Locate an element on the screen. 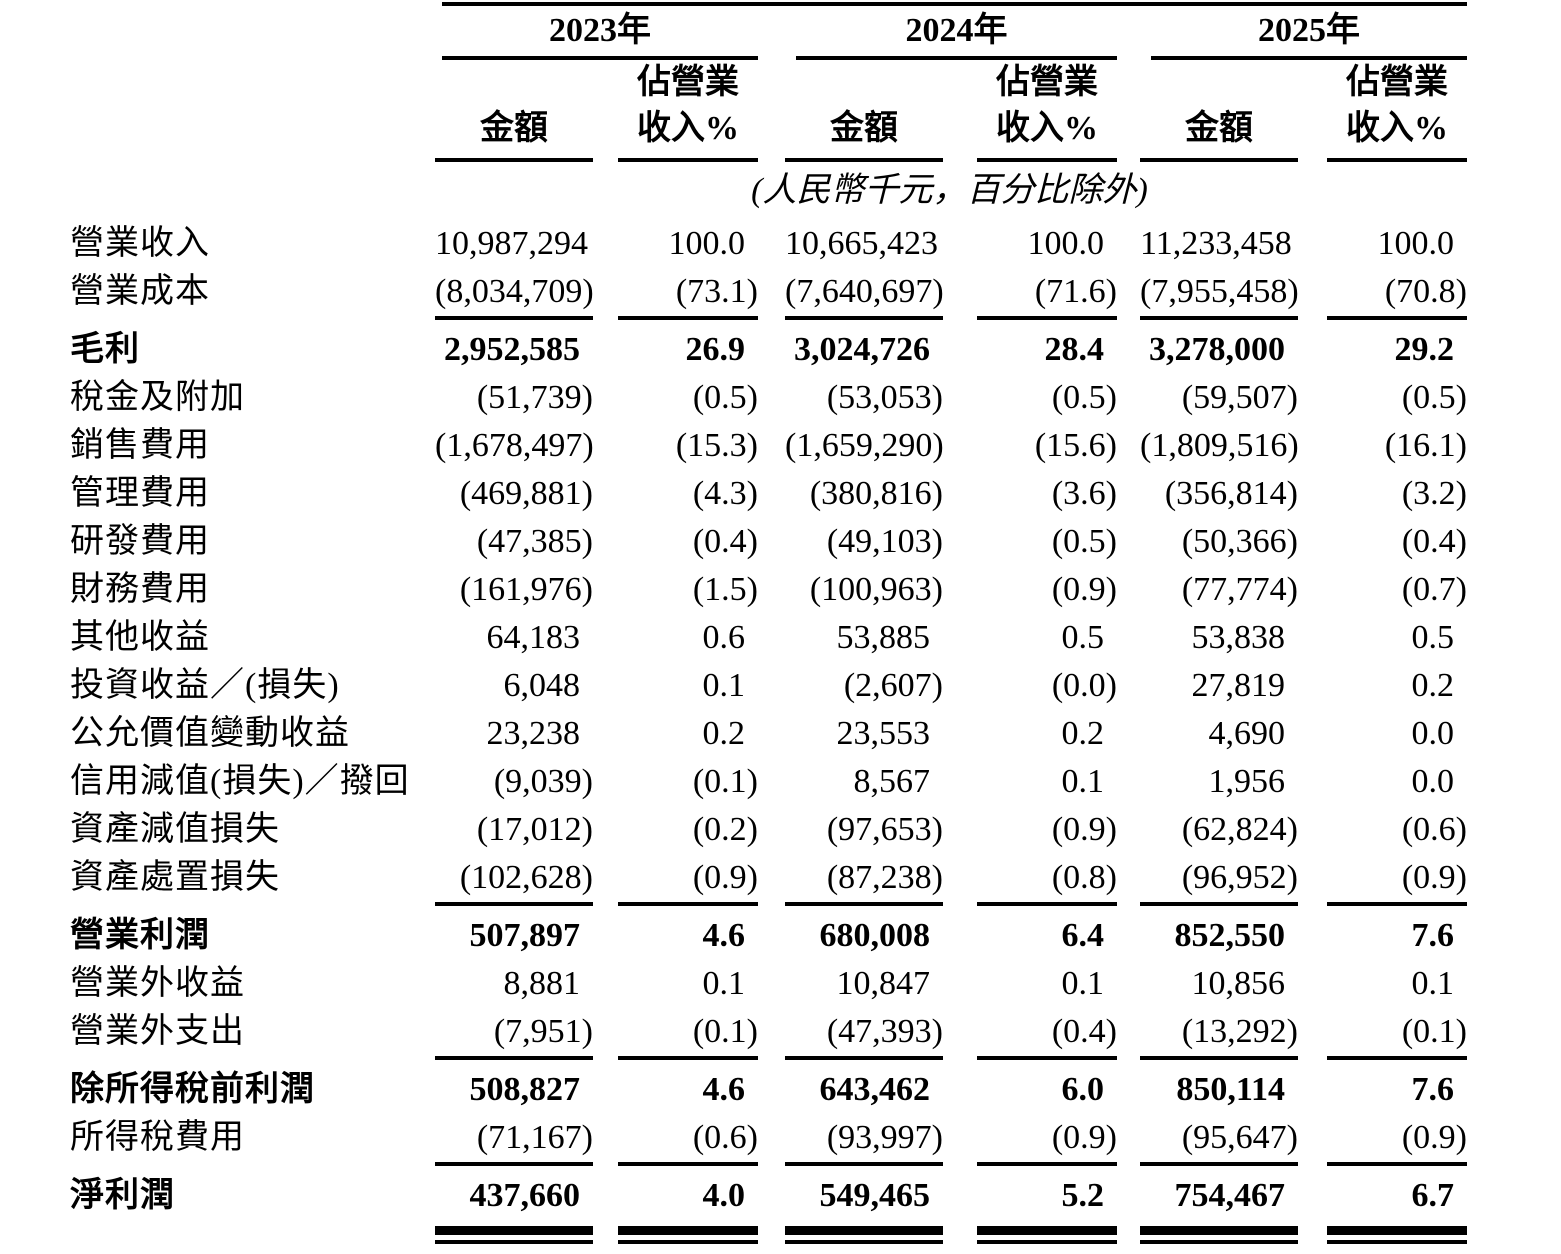 The height and width of the screenshot is (1254, 1561). row-label: 研發費用 is located at coordinates (140, 541).